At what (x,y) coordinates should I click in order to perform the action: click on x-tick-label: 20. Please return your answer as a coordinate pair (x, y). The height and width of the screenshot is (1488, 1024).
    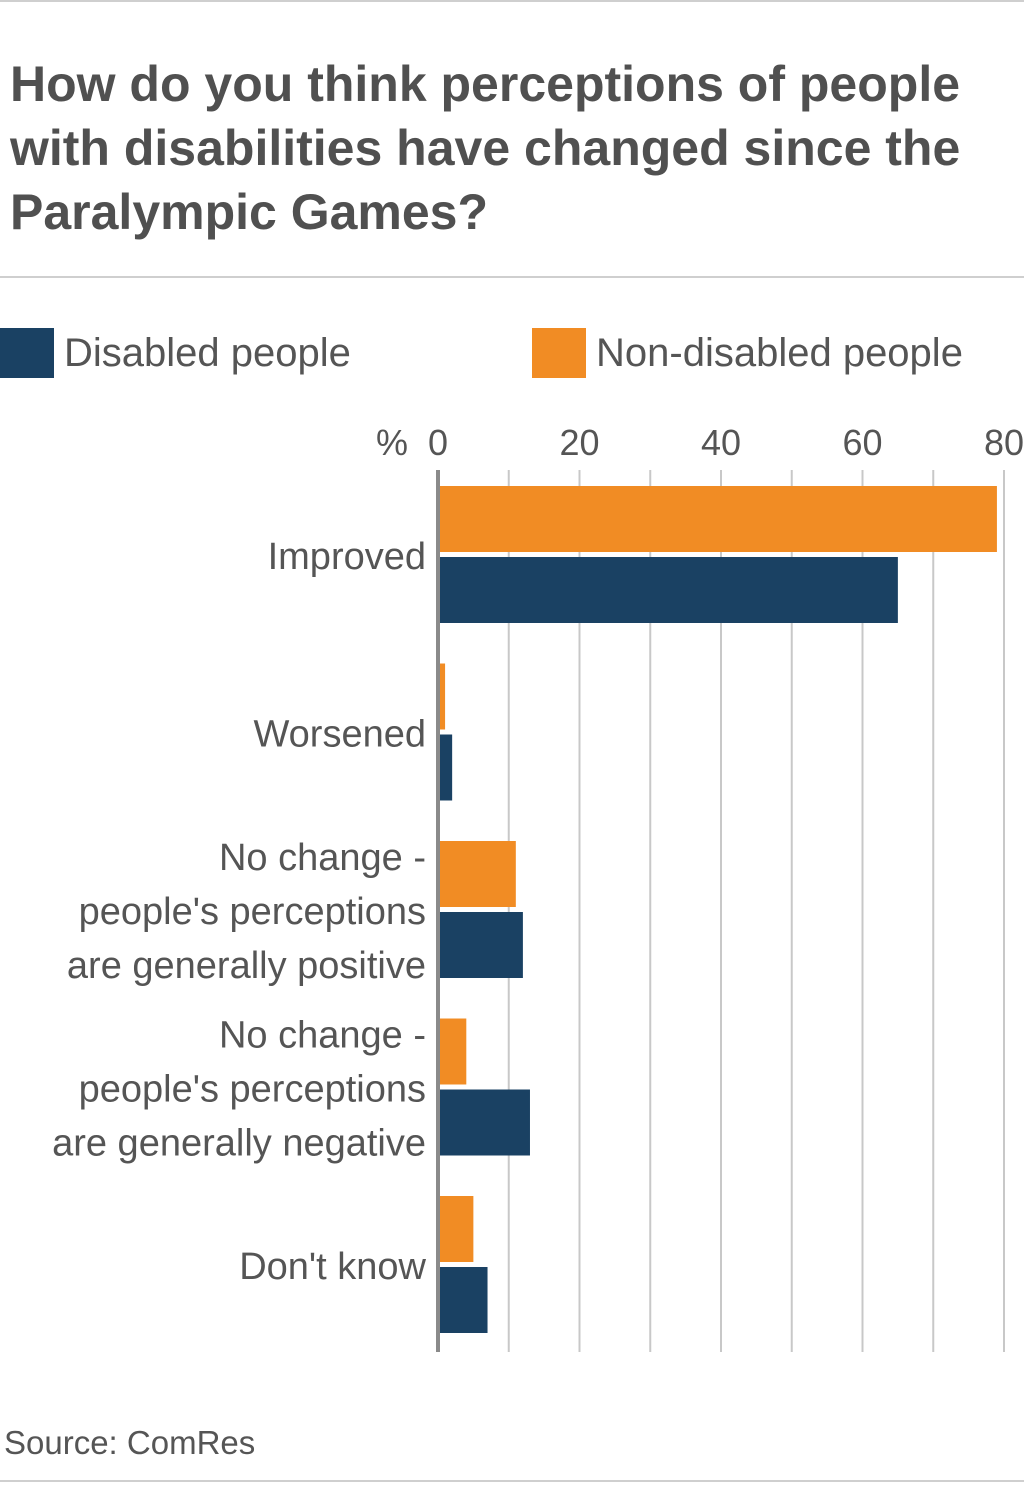
    Looking at the image, I should click on (579, 442).